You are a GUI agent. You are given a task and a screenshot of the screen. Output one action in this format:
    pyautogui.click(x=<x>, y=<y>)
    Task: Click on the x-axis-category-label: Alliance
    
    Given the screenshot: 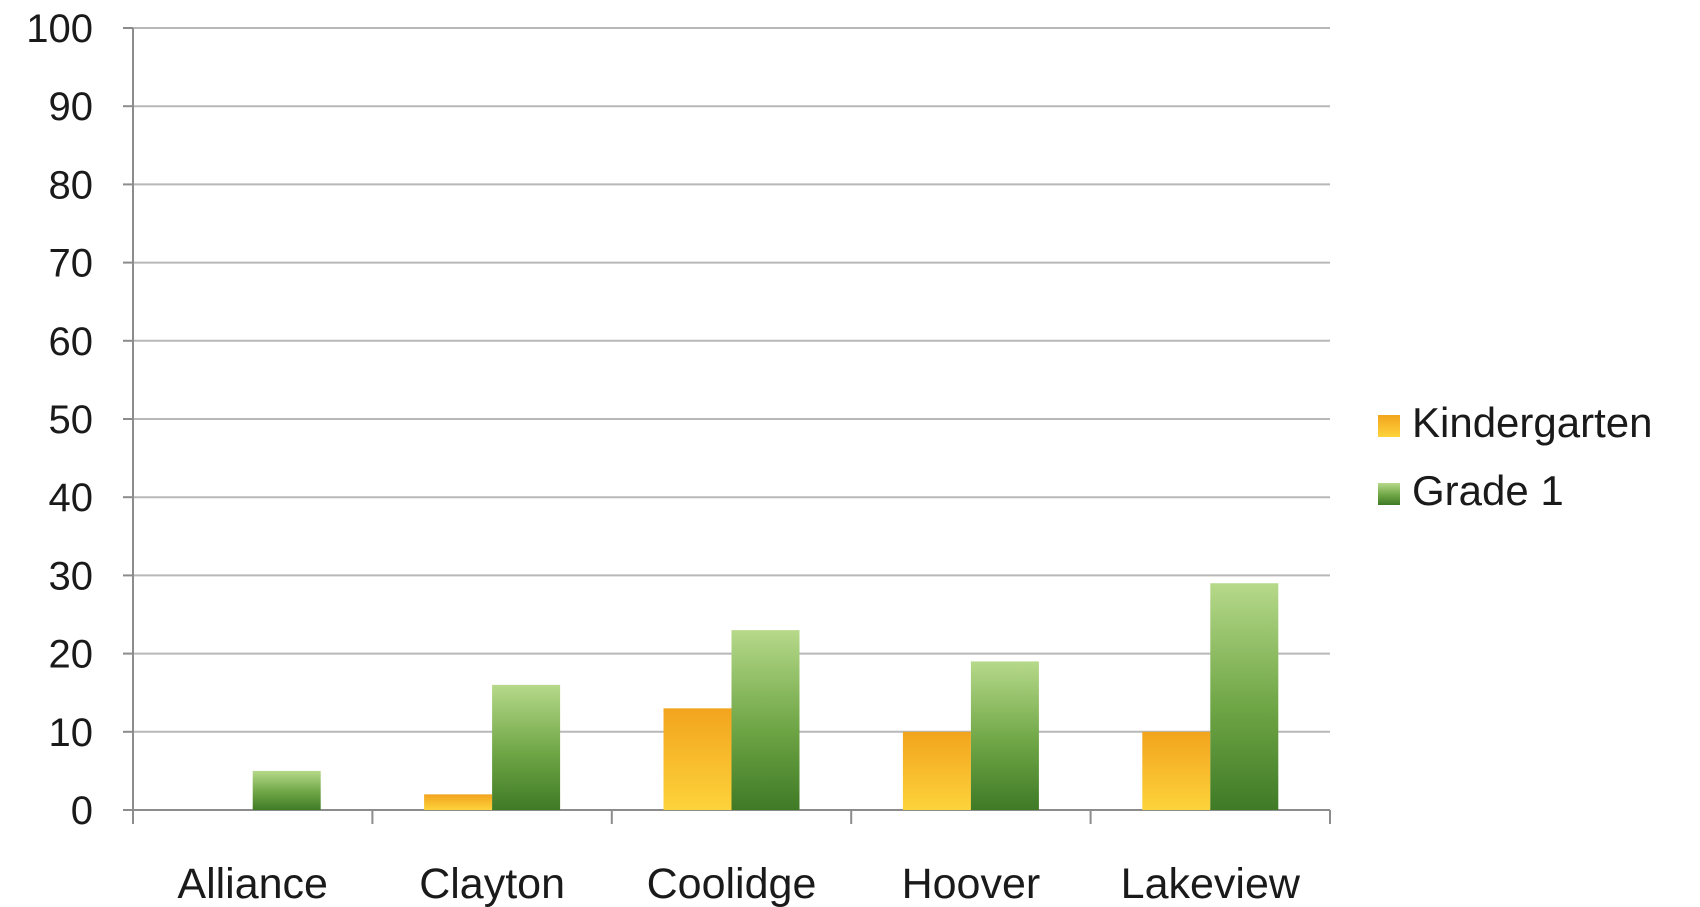 What is the action you would take?
    pyautogui.click(x=252, y=883)
    